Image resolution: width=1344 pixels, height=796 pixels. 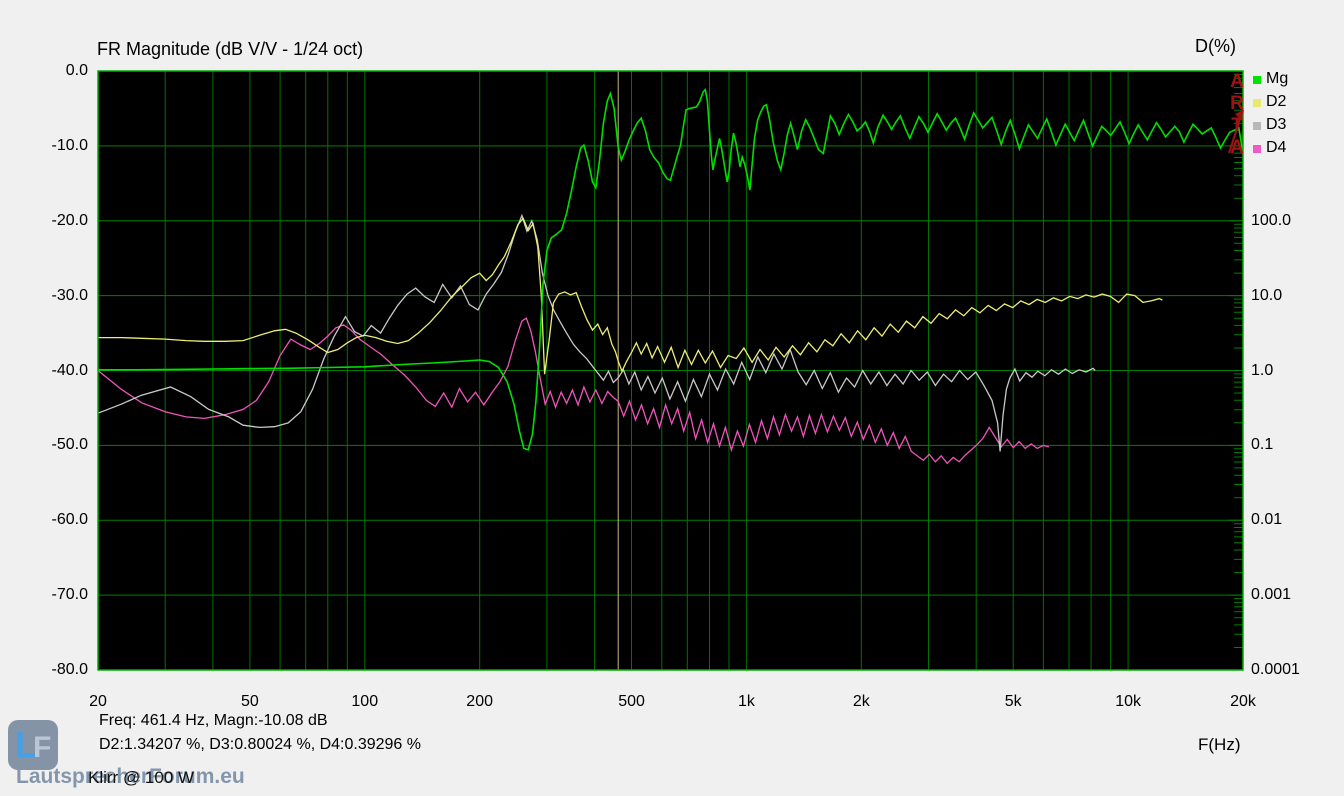 I want to click on x-axis-tick-label: 200, so click(x=479, y=701).